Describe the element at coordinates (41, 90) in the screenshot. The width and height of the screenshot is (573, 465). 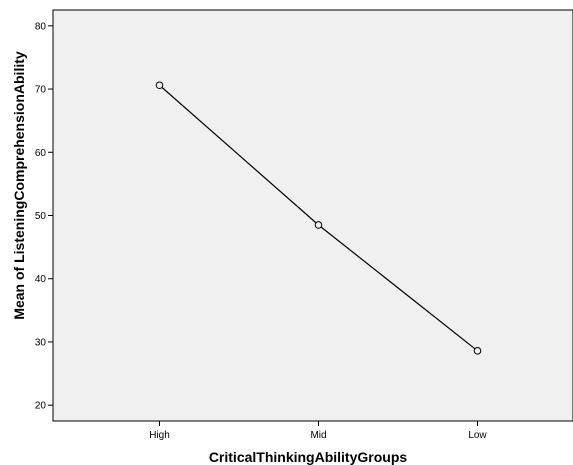
I see `y-tick-label: 70` at that location.